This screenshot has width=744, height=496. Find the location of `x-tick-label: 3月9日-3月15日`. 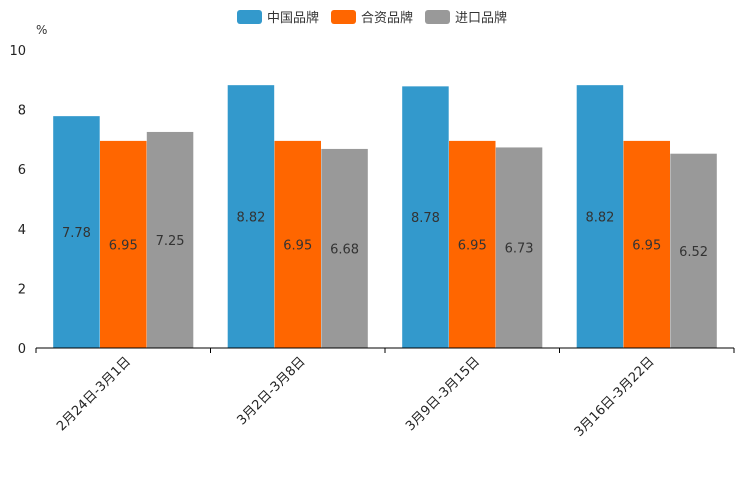

x-tick-label: 3月9日-3月15日 is located at coordinates (443, 394).